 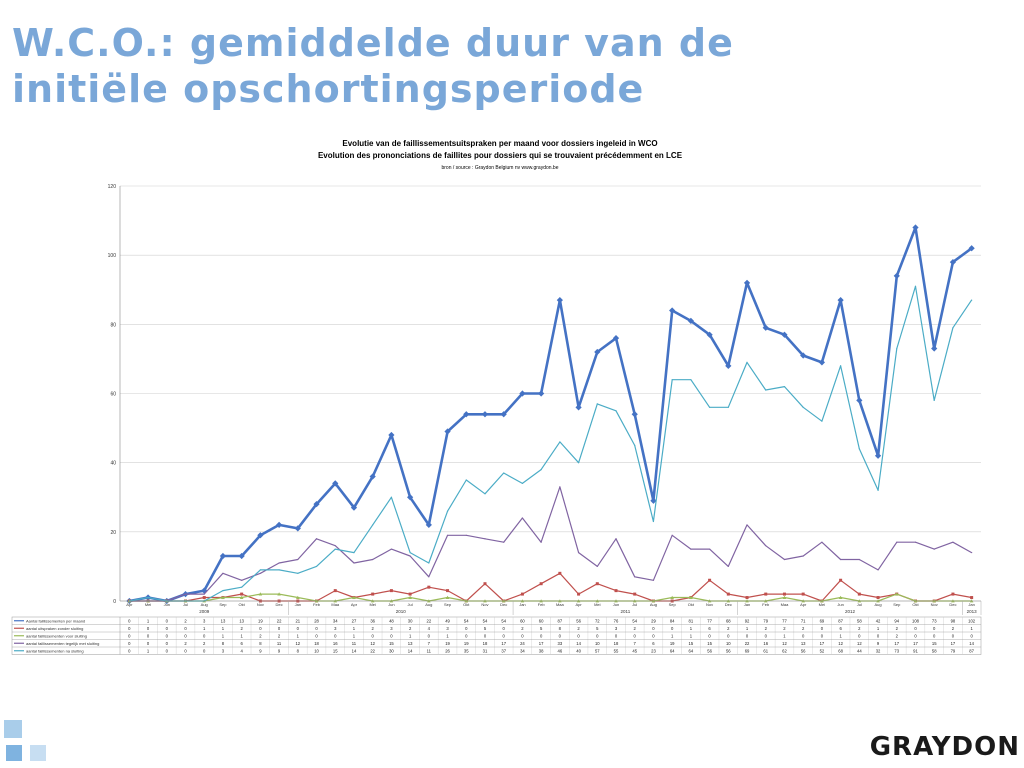 What do you see at coordinates (709, 650) in the screenshot?
I see `table-cell-5-32: 56` at bounding box center [709, 650].